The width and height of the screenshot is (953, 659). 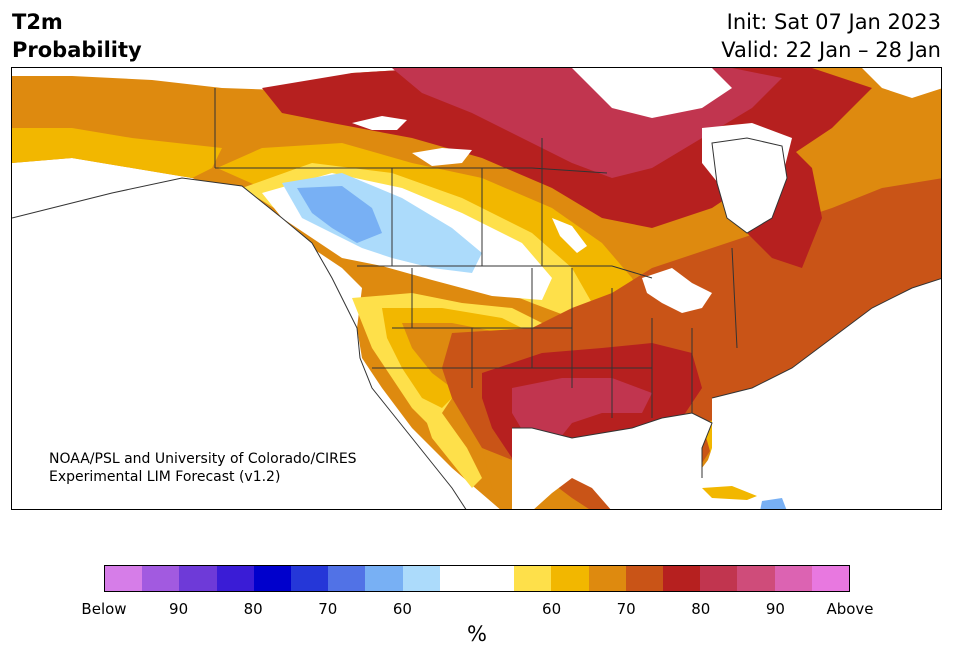 I want to click on hudson-bay, so click(x=749, y=185).